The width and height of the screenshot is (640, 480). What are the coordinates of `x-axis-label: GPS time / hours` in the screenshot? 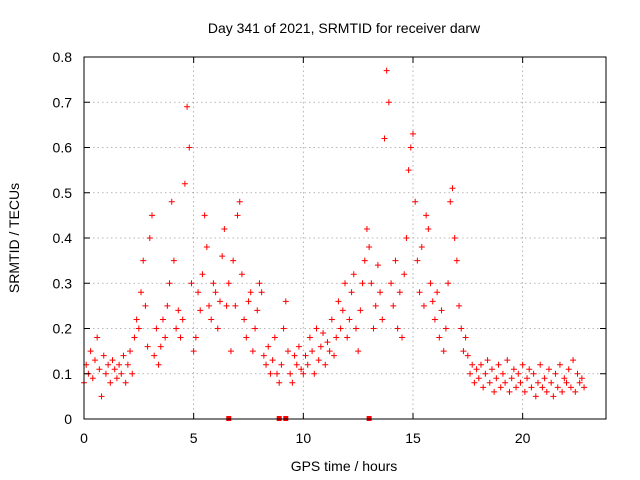 It's located at (344, 466).